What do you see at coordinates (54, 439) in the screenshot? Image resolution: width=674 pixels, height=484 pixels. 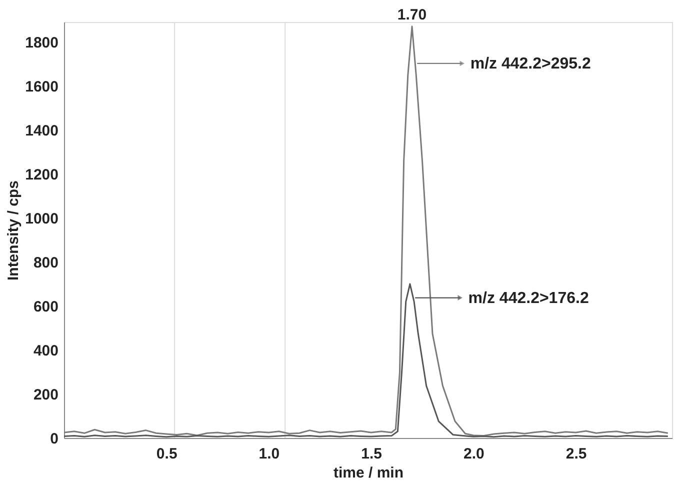 I see `y-tick-label: 0` at bounding box center [54, 439].